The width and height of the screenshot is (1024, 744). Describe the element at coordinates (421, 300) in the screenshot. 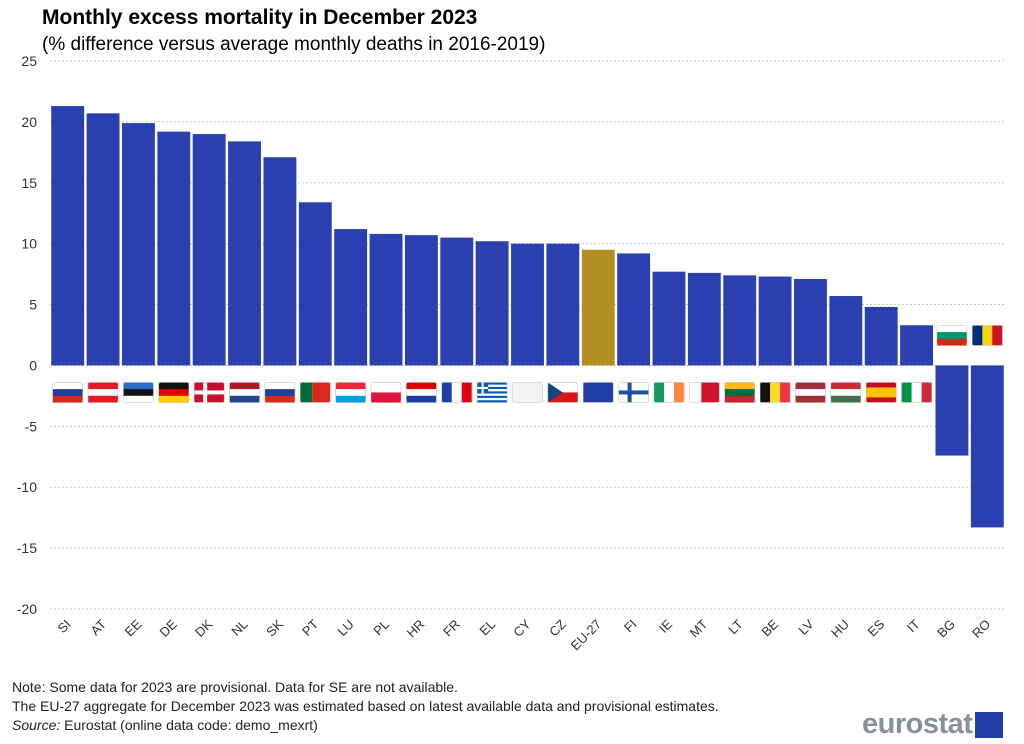

I see `bar-hr` at that location.